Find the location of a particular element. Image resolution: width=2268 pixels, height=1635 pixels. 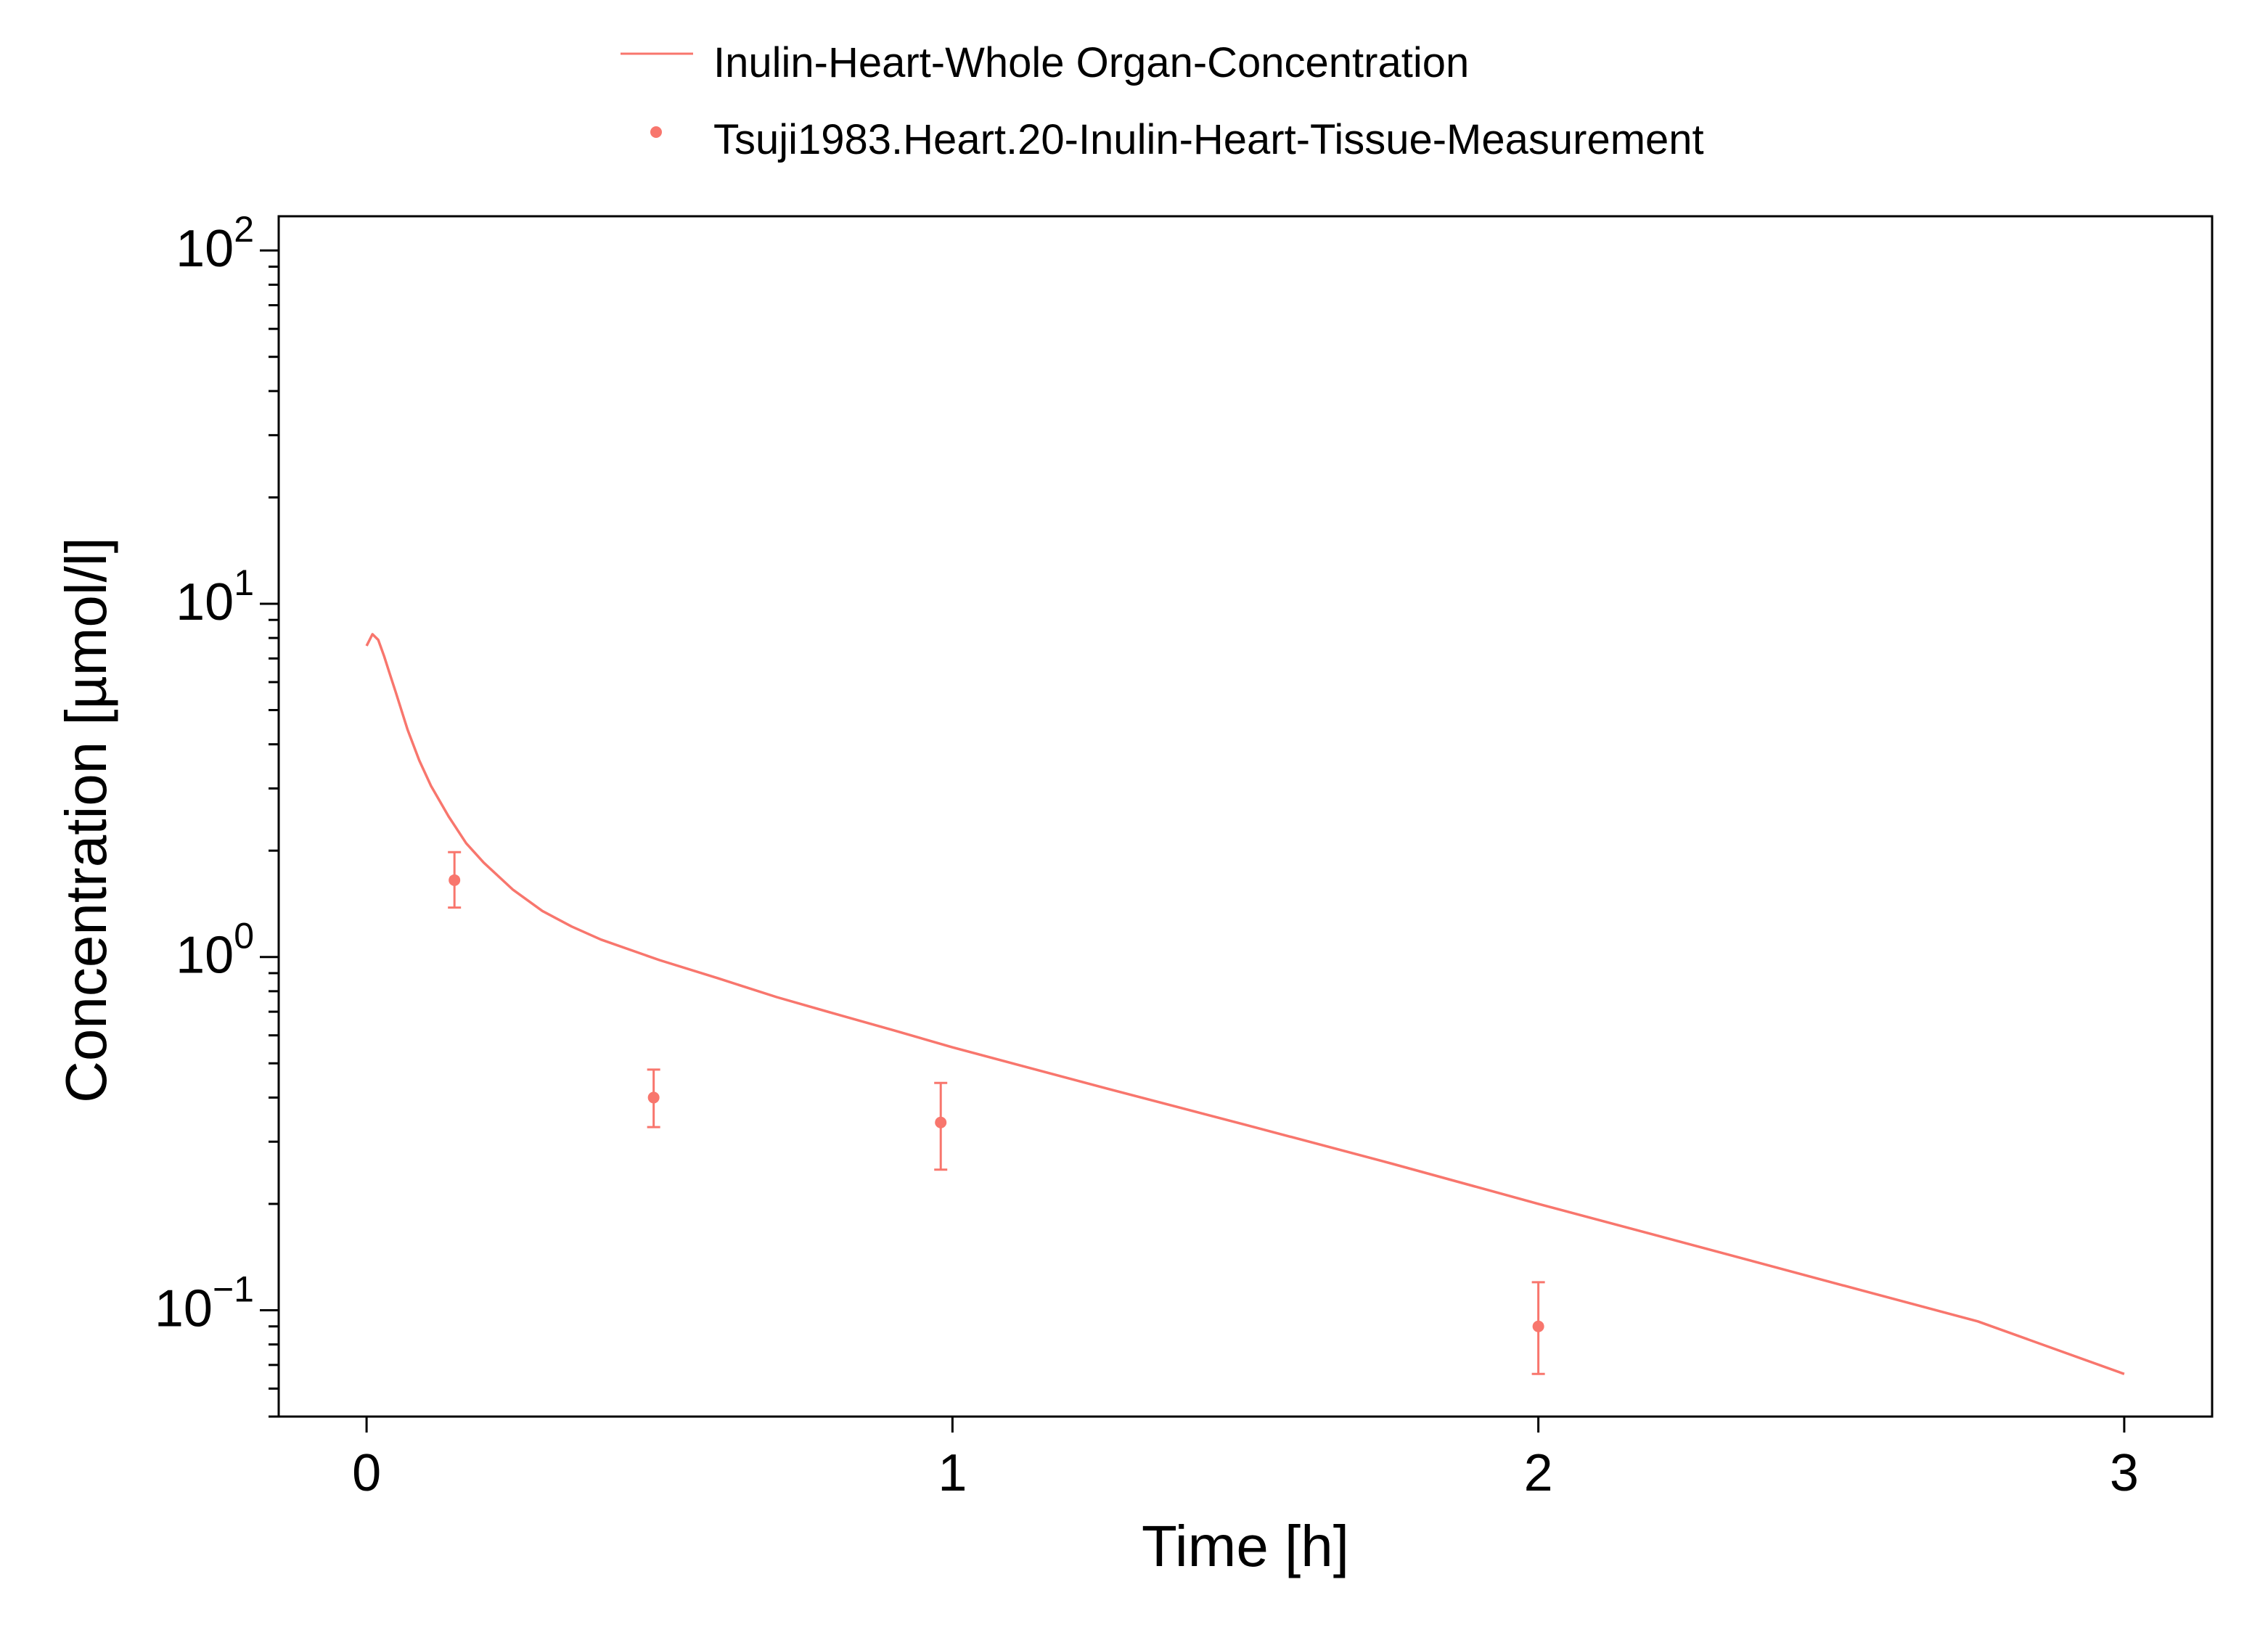

y-tick-label: 10² is located at coordinates (215, 243).